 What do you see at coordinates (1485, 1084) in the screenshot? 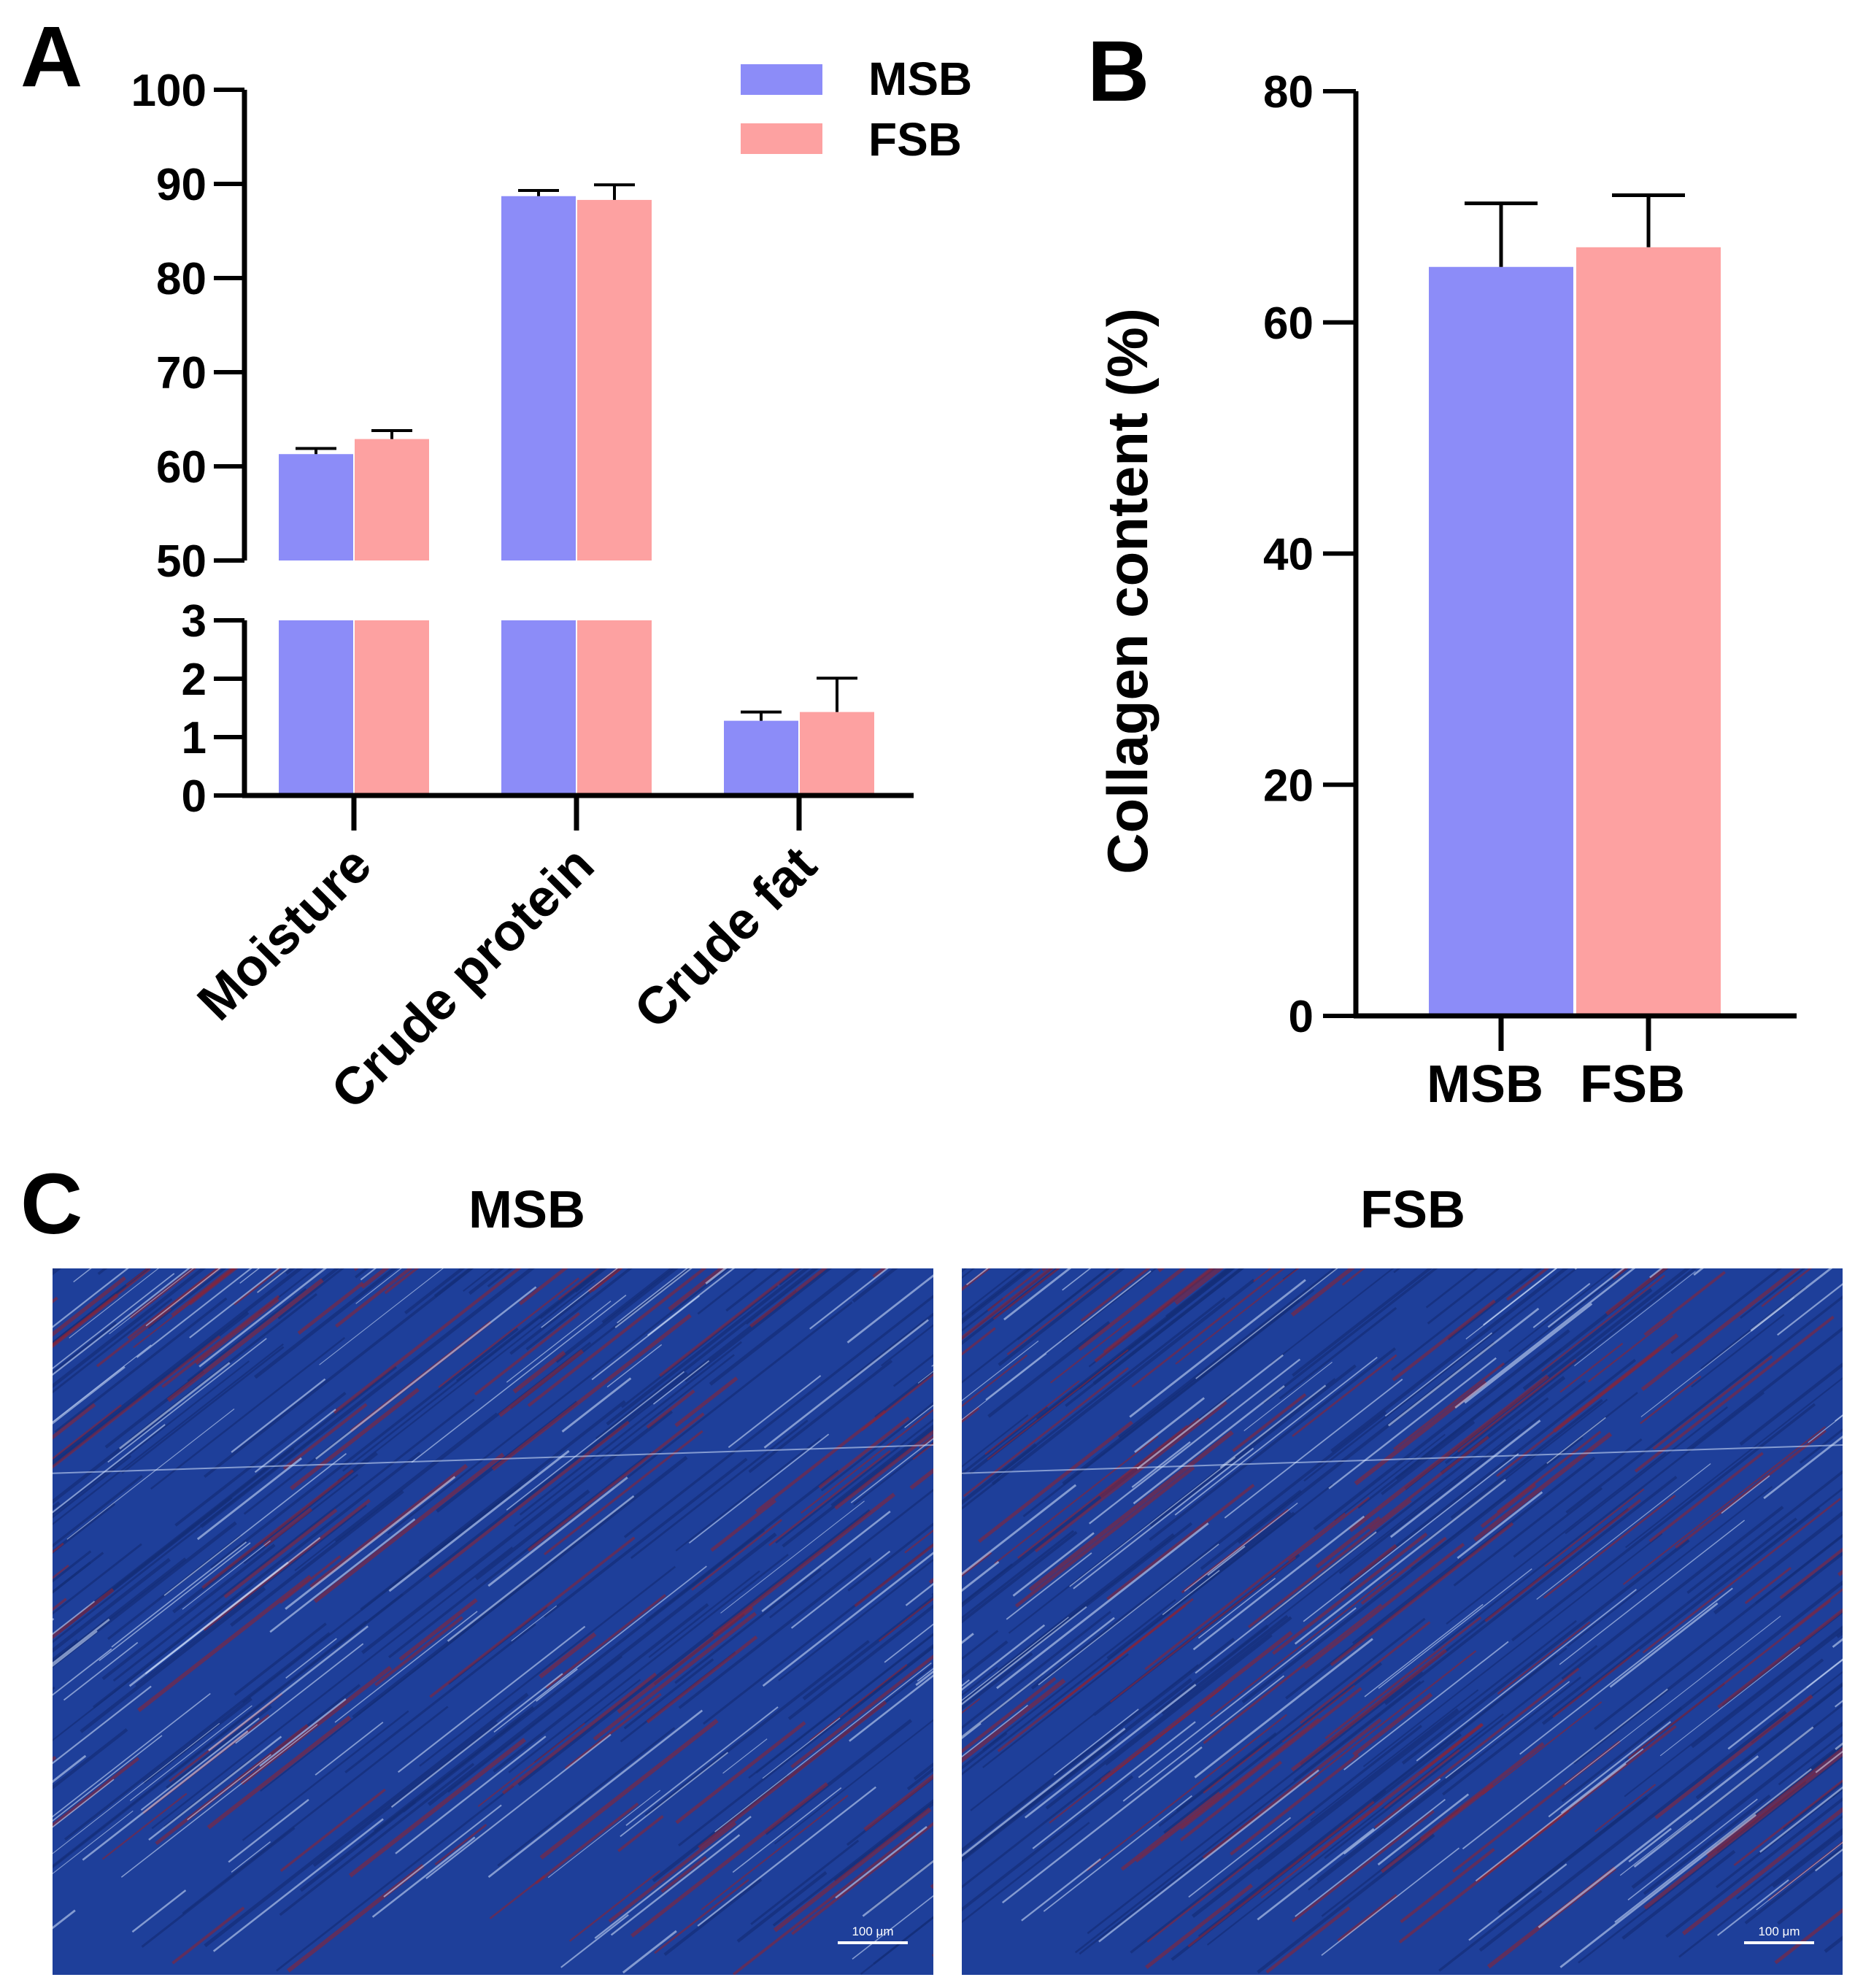
I see `panel-b-xtick-label-0: MSB` at bounding box center [1485, 1084].